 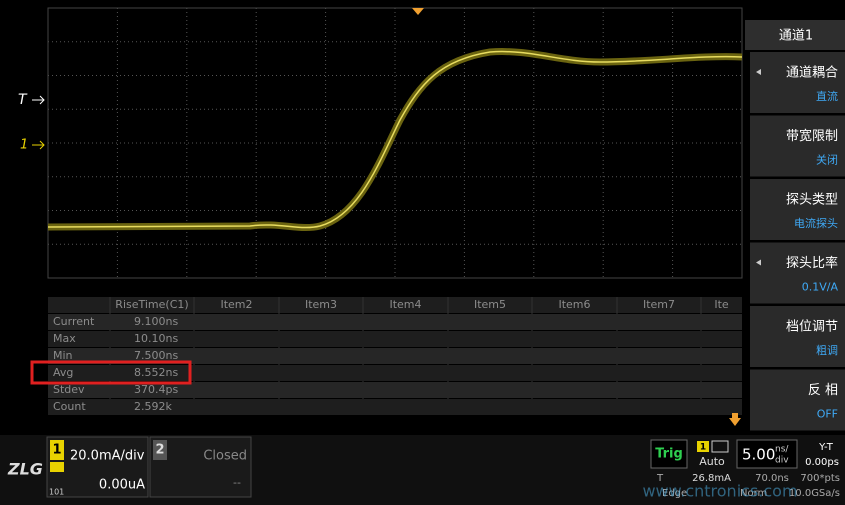 I want to click on menu-item-value: OFF, so click(x=827, y=414).